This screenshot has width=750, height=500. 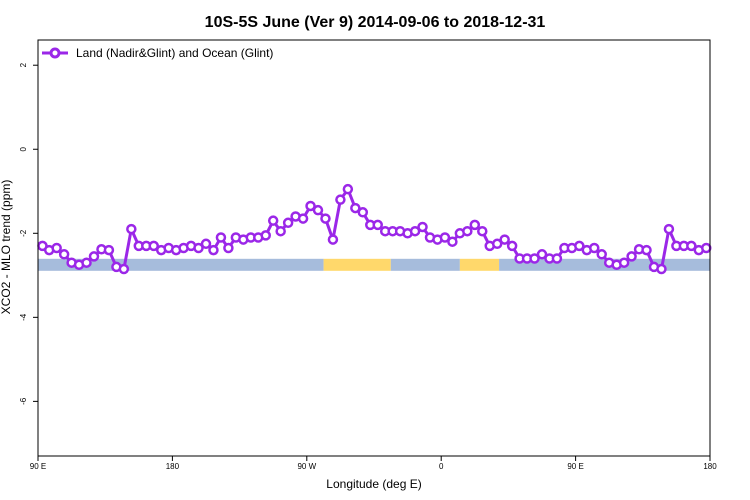 I want to click on legend: Land (Nadir&Glint) and Ocean (Glint), so click(x=157, y=53).